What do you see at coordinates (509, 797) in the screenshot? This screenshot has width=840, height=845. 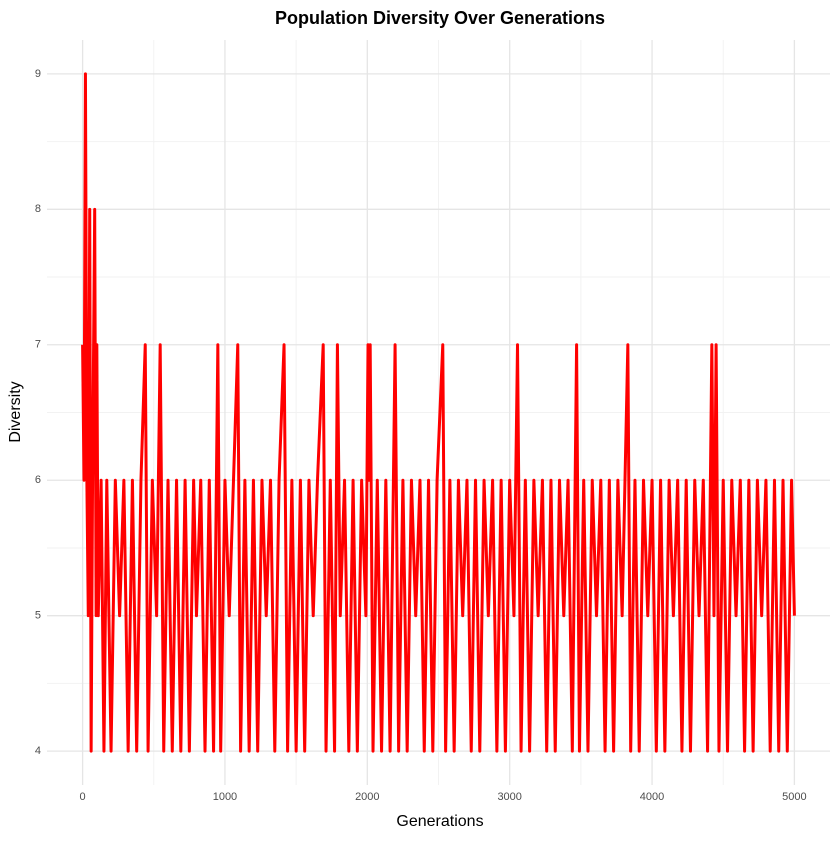 I see `x-tick-label: 3000` at bounding box center [509, 797].